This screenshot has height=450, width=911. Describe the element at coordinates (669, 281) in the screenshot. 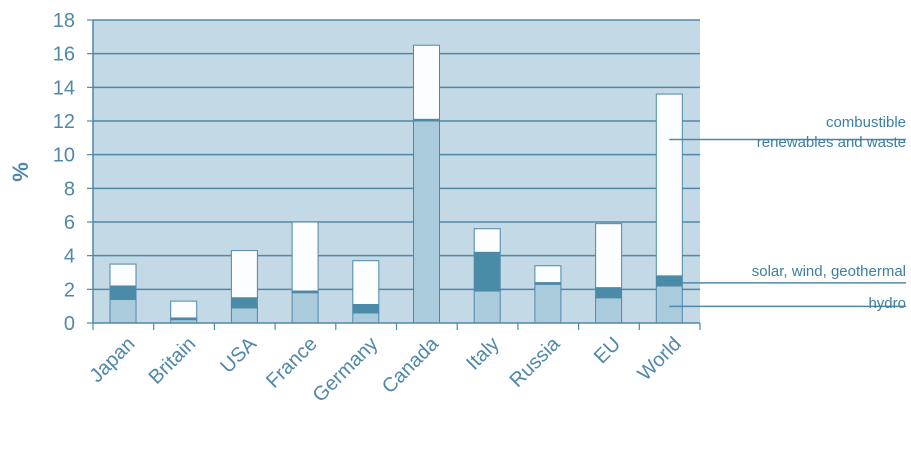

I see `bar-world-solar` at that location.